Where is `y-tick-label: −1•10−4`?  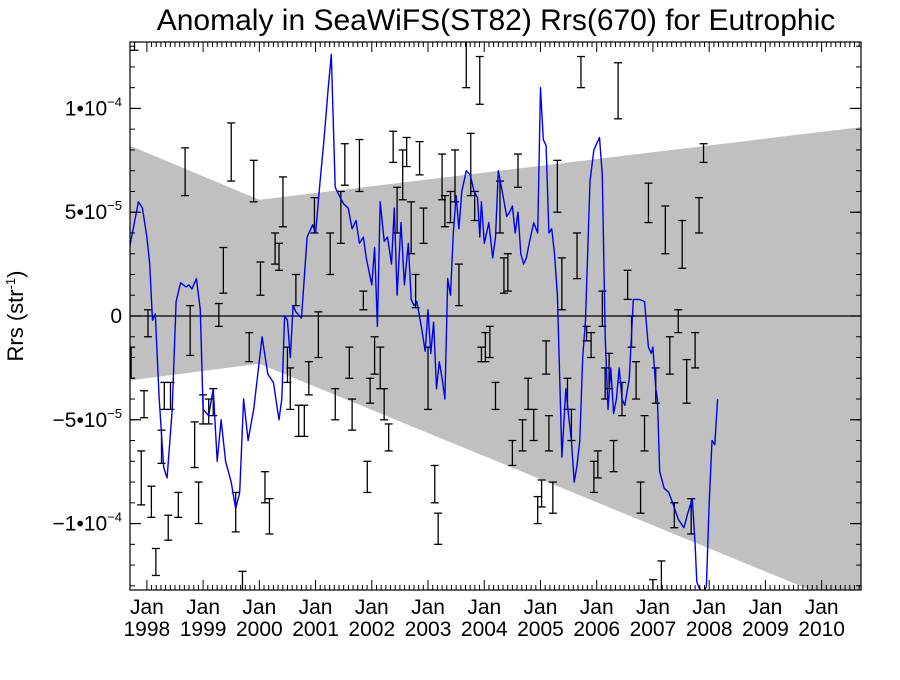 y-tick-label: −1•10−4 is located at coordinates (87, 523).